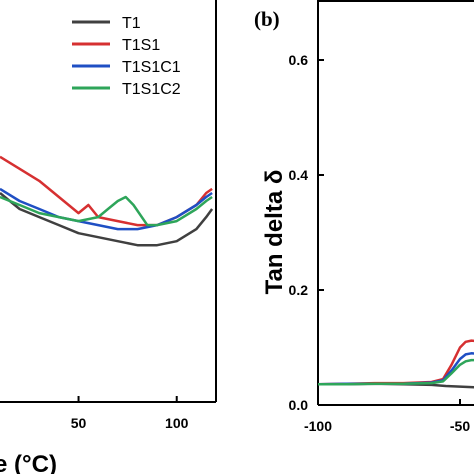  I want to click on panel-b-label: (b), so click(267, 19).